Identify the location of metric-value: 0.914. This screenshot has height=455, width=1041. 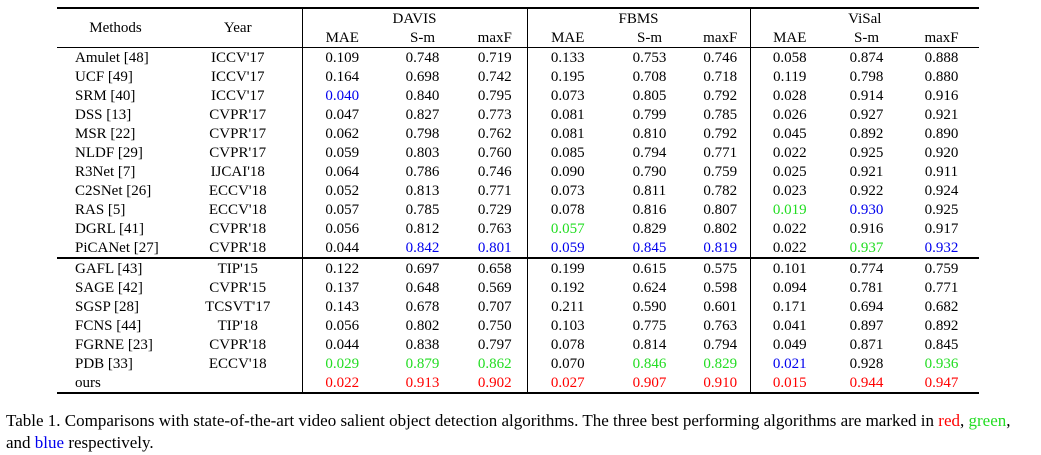
(866, 95).